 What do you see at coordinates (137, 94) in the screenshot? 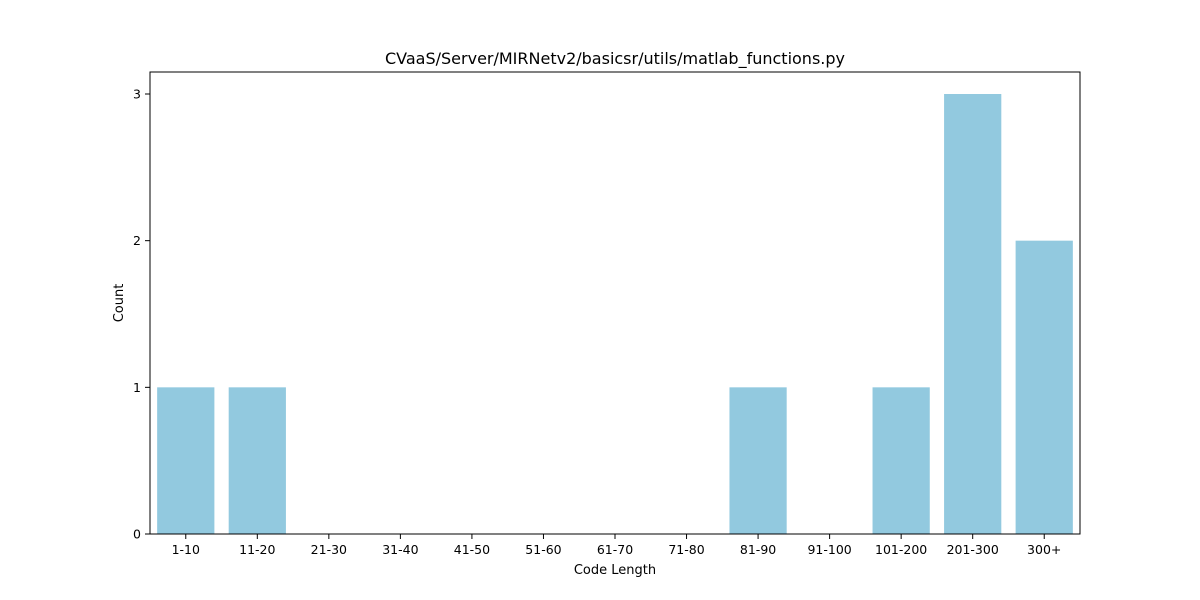
I see `y-tick-label: 3` at bounding box center [137, 94].